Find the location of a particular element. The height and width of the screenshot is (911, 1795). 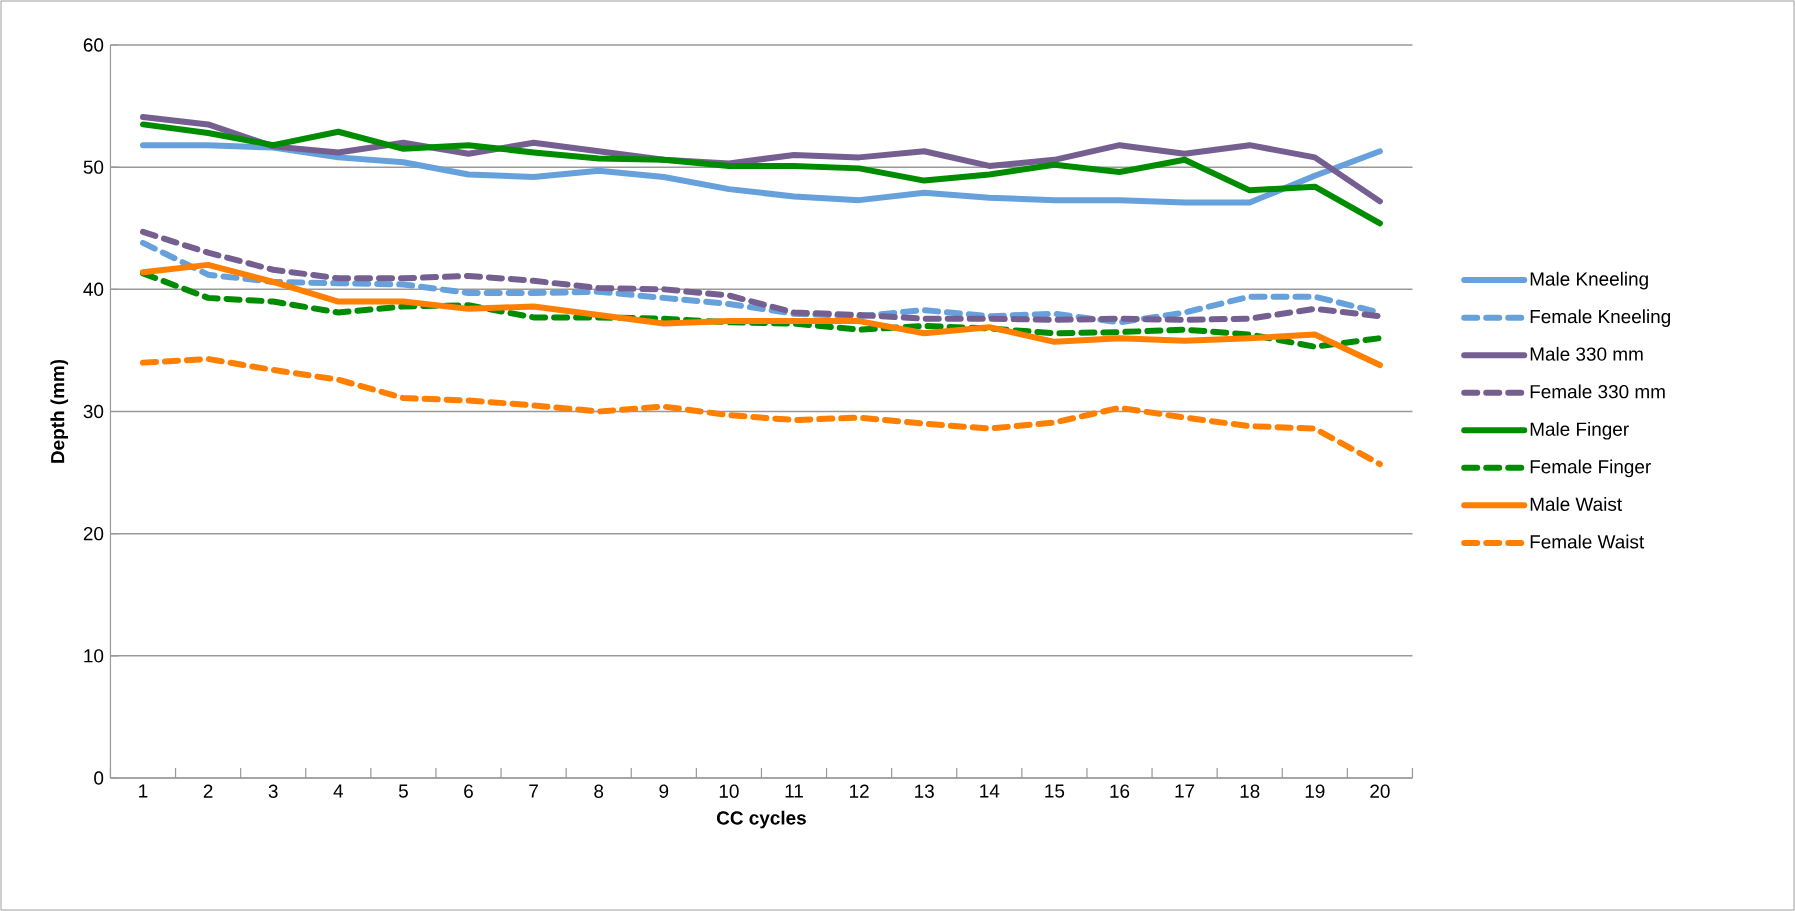

x-tick-label: 3 is located at coordinates (273, 791).